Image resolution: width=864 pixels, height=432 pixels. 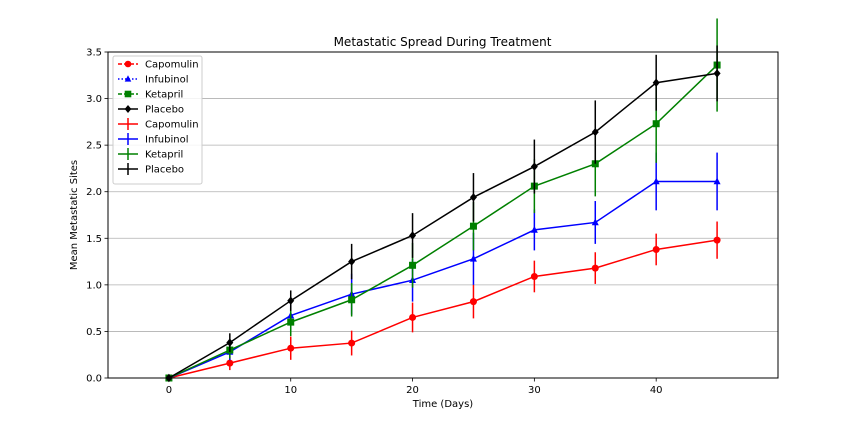 I want to click on y-tick-label: 2.0, so click(x=94, y=192).